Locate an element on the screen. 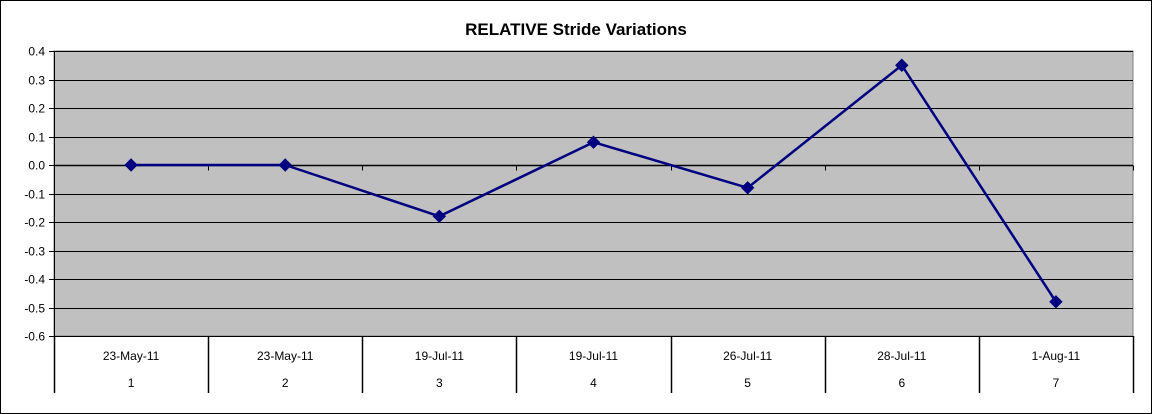  x-date-label: 28-Jul-11 is located at coordinates (901, 356).